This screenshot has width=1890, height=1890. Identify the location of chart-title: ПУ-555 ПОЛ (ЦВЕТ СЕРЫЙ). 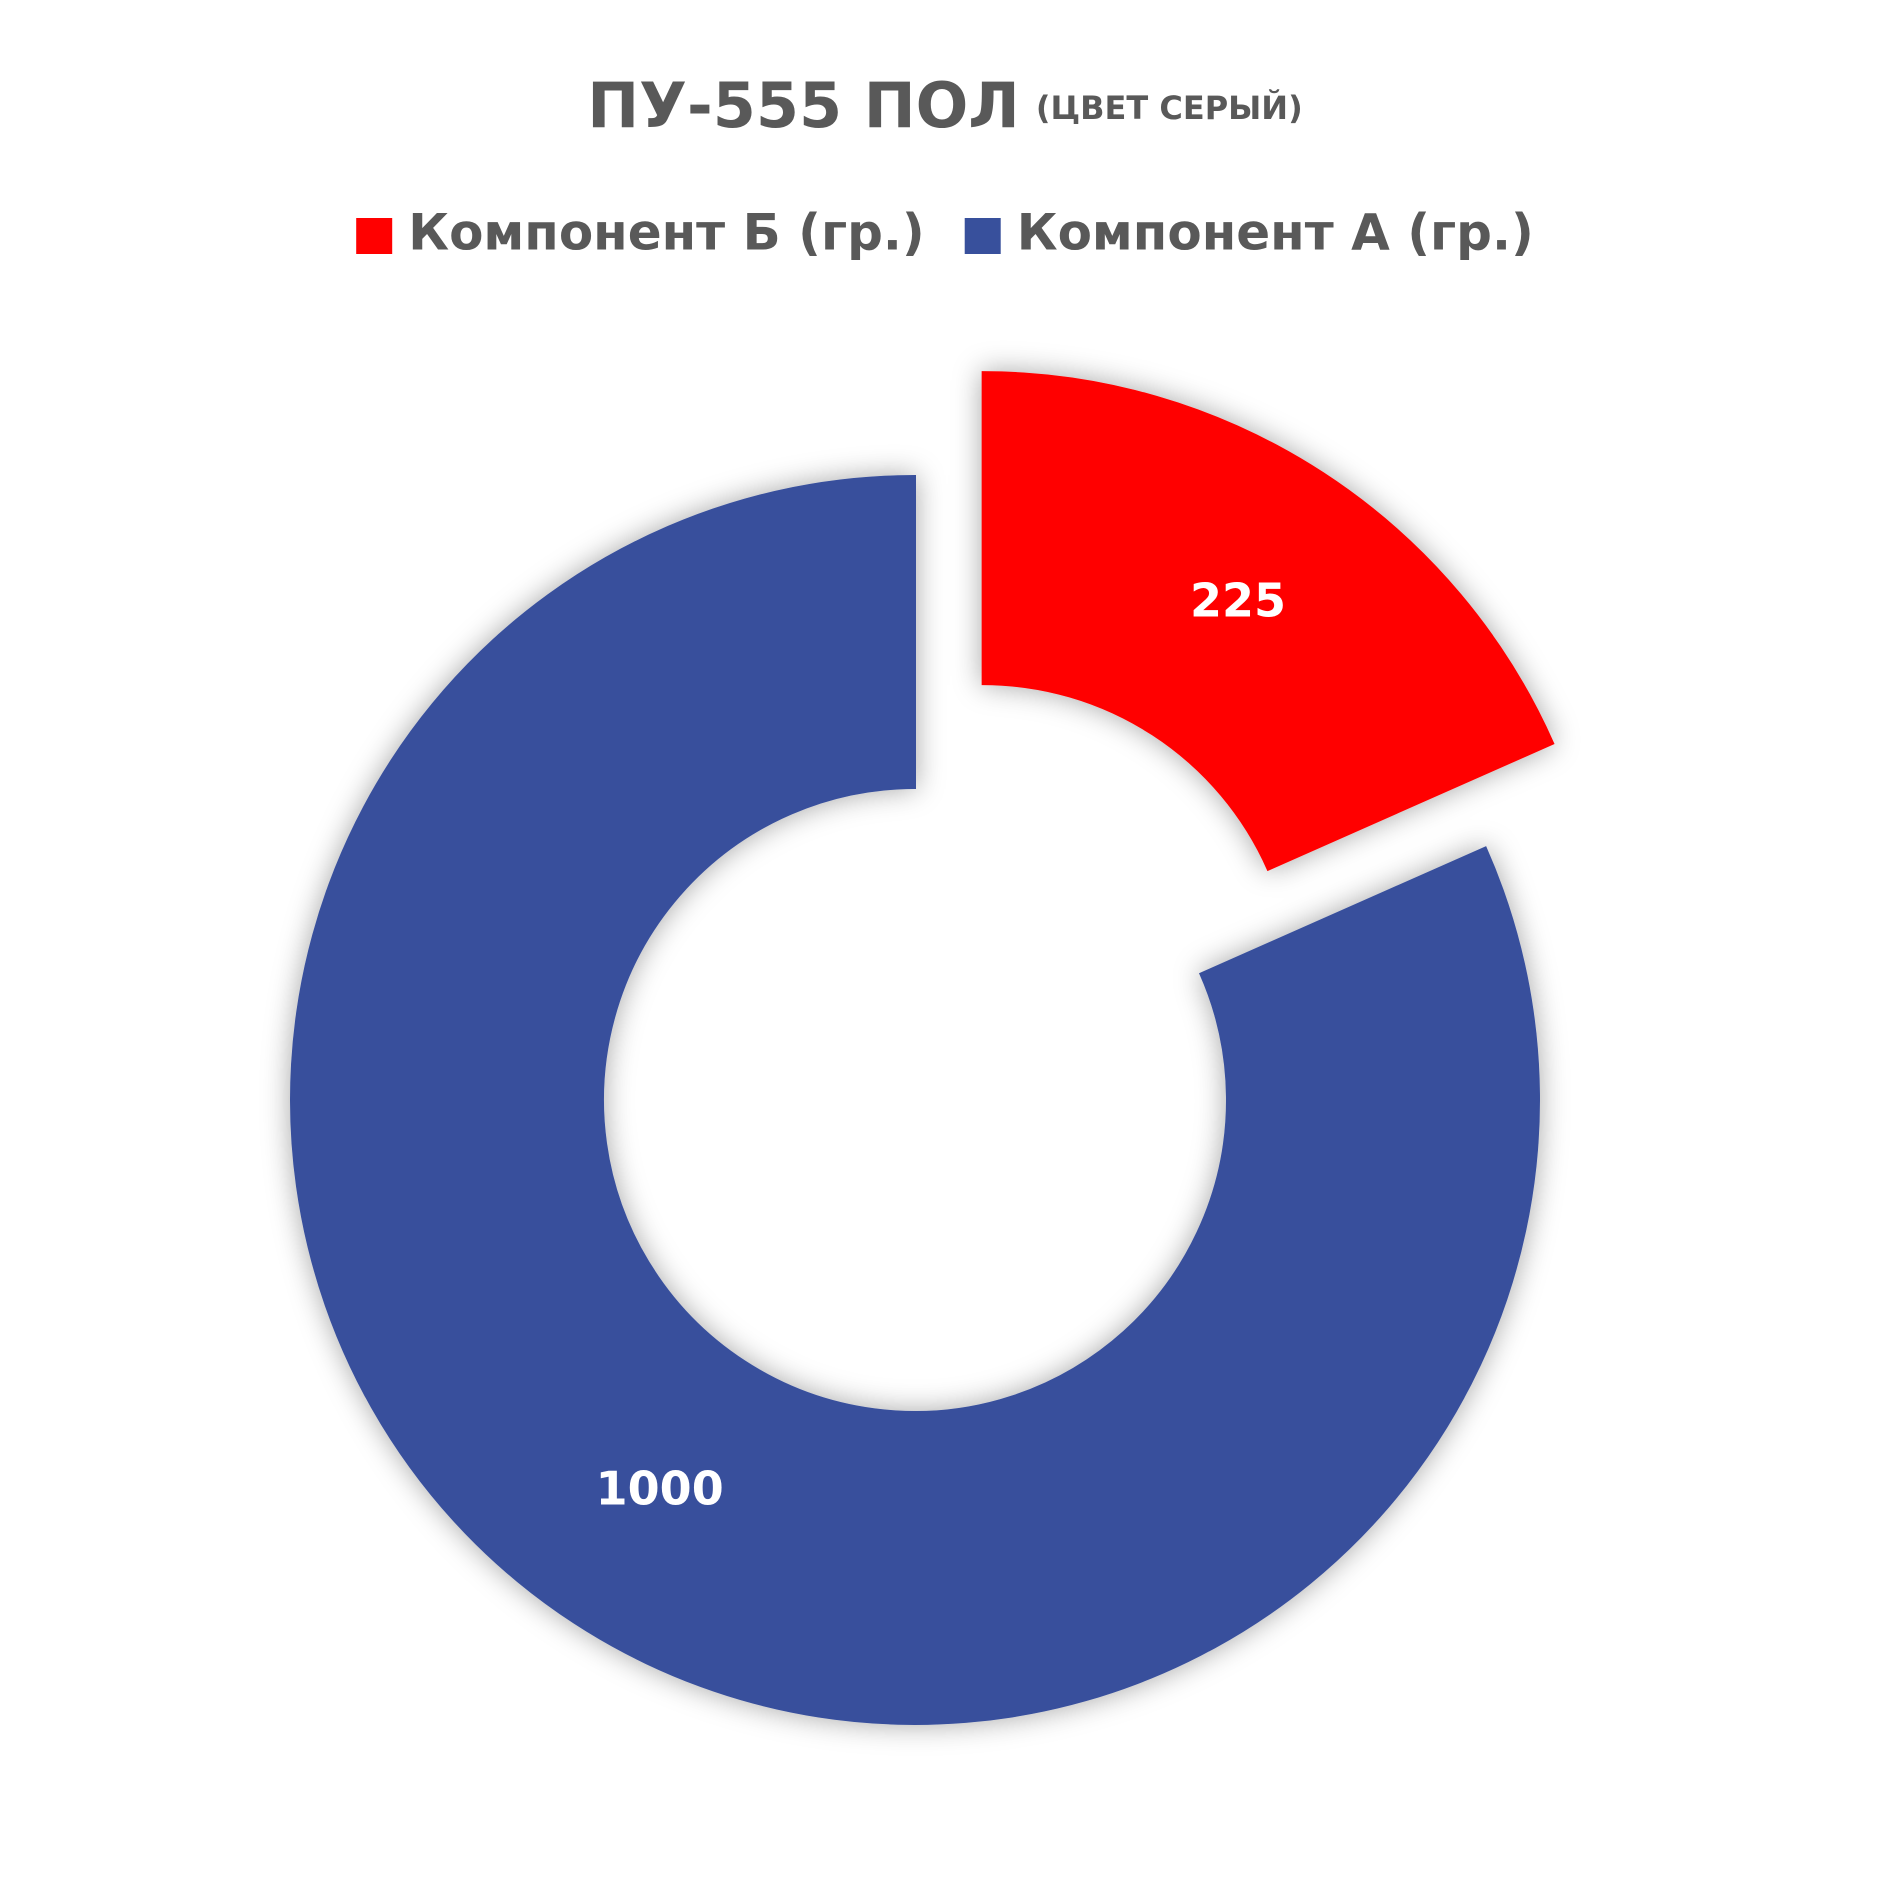
(944, 105).